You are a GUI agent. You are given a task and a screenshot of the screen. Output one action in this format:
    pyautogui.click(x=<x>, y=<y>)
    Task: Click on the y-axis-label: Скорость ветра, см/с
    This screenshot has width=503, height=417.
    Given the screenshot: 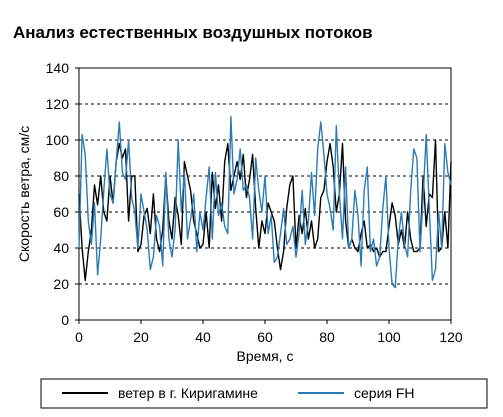 What is the action you would take?
    pyautogui.click(x=24, y=194)
    